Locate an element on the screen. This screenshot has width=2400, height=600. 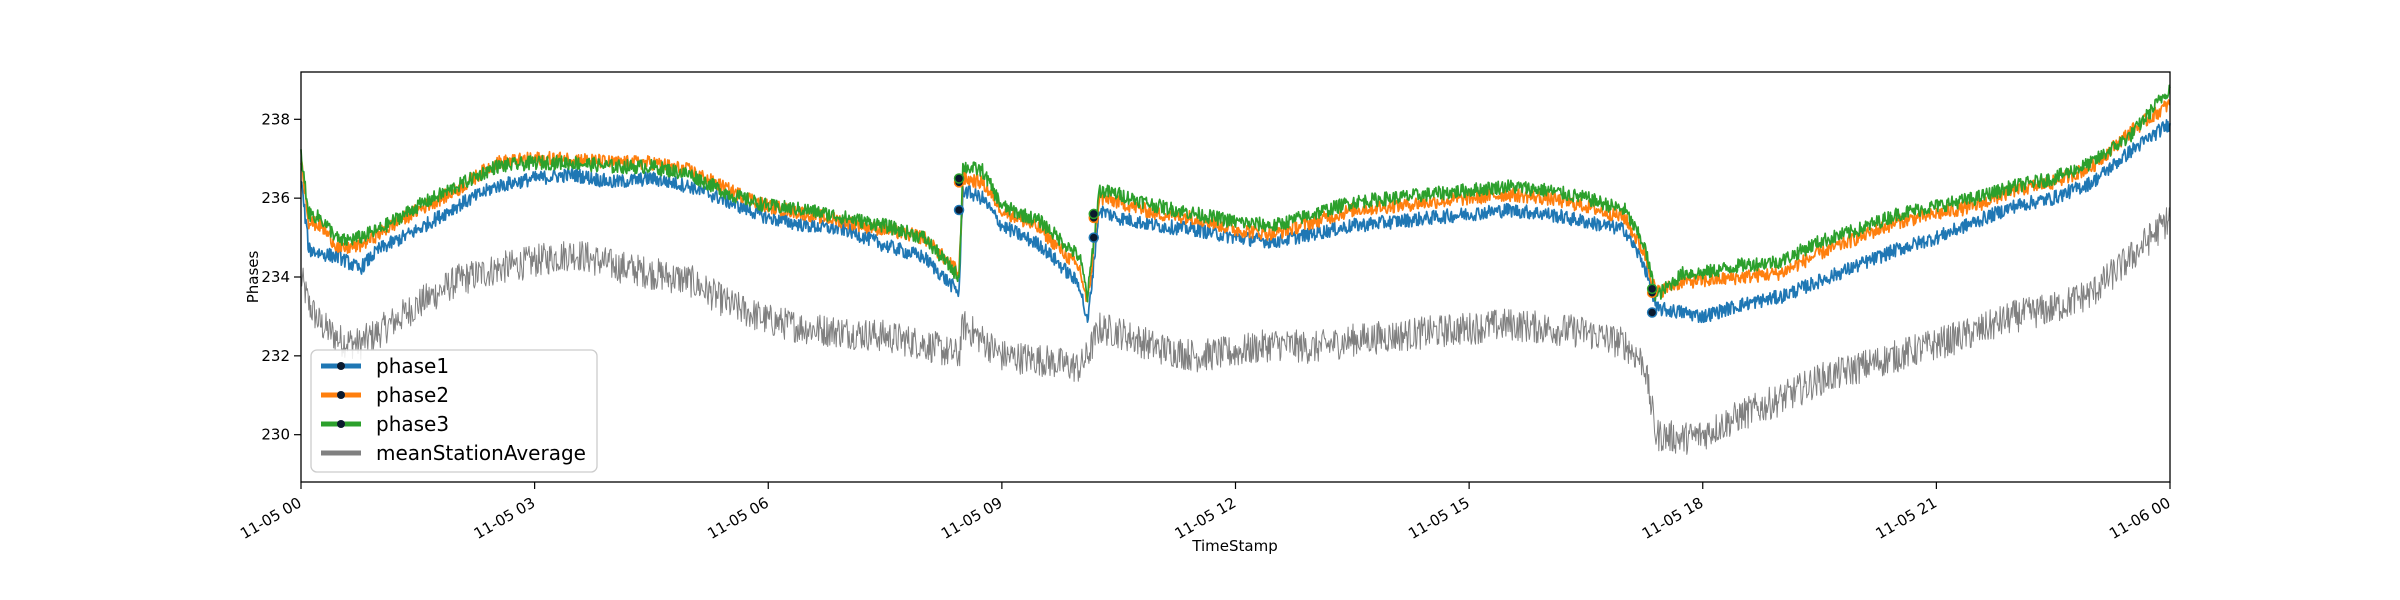
x-axis-label: TimeStamp is located at coordinates (1234, 546).